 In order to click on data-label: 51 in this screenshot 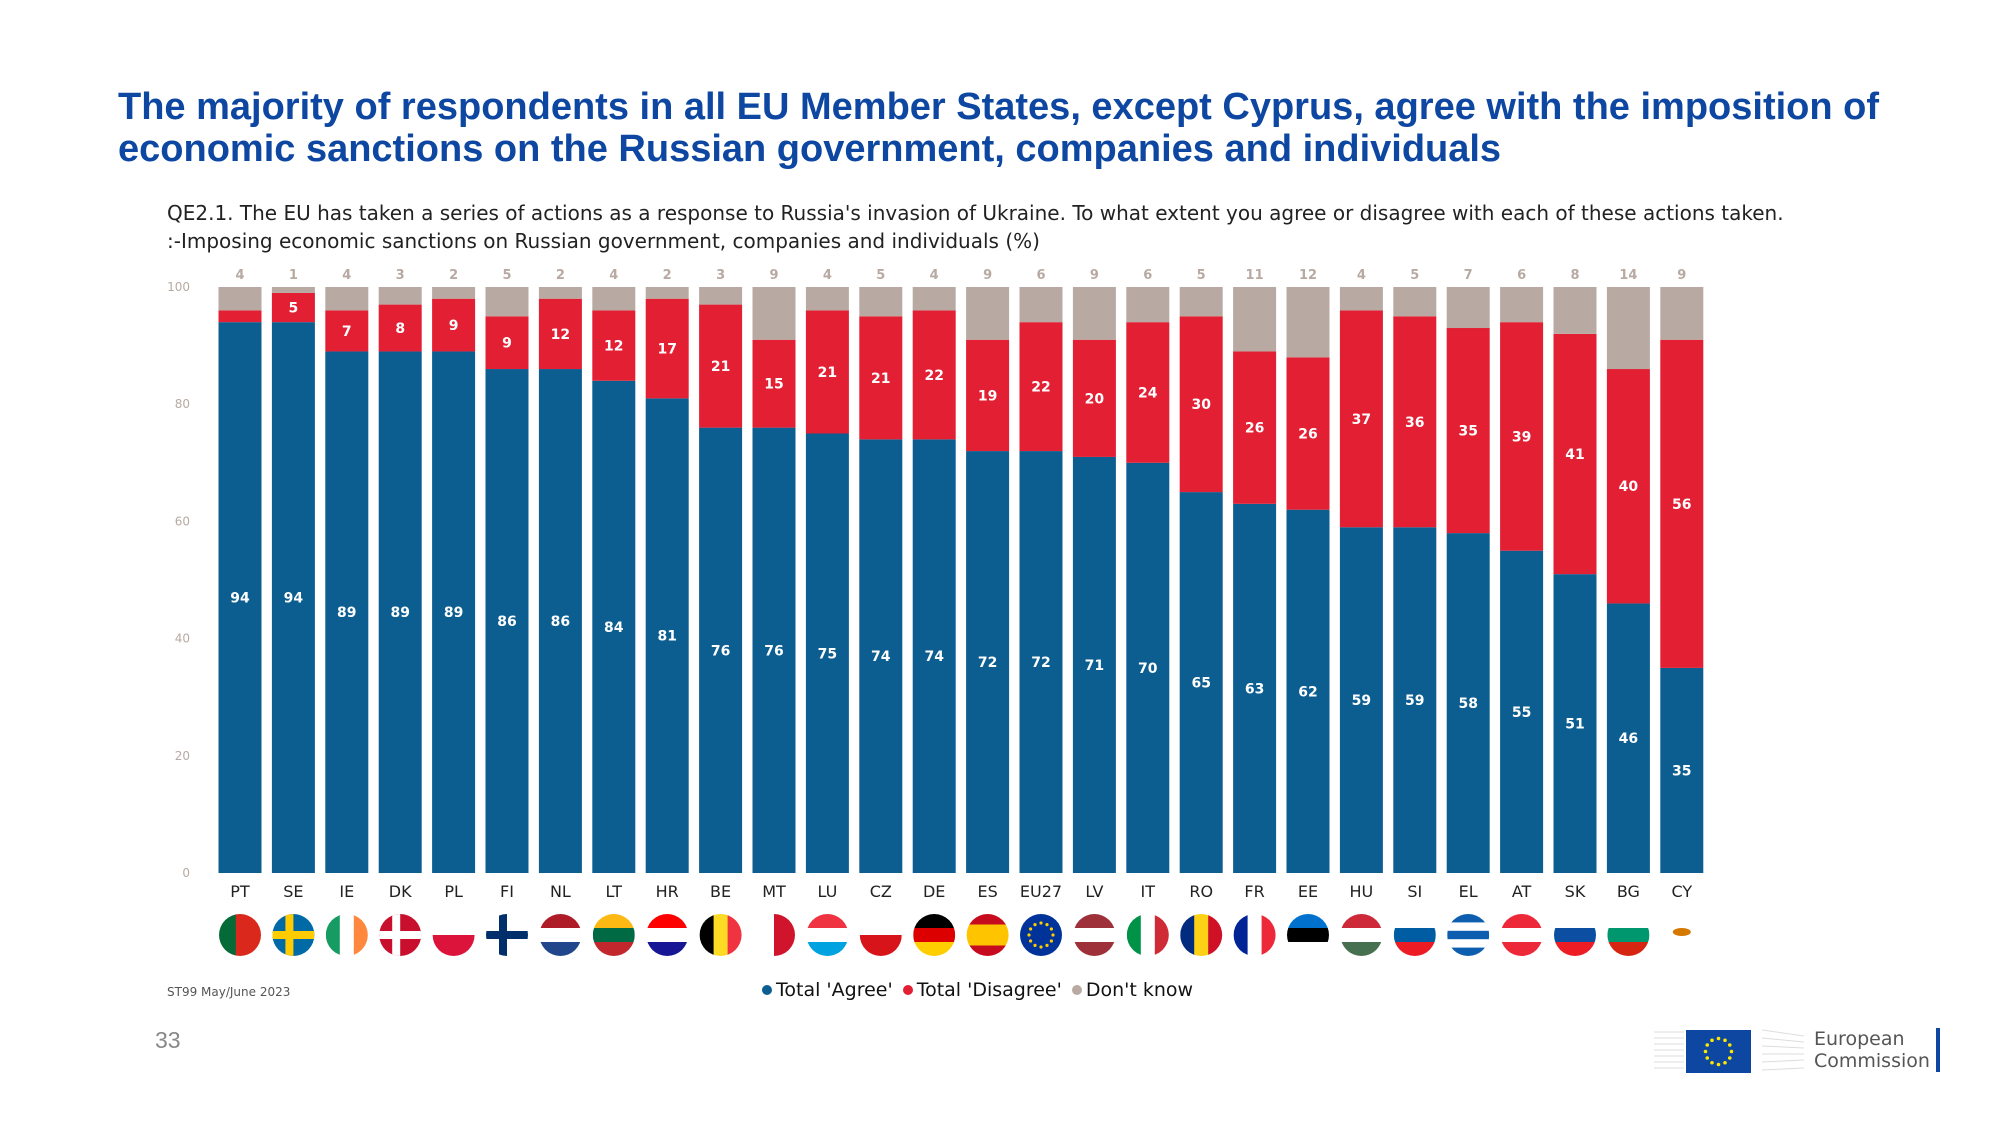, I will do `click(1574, 725)`.